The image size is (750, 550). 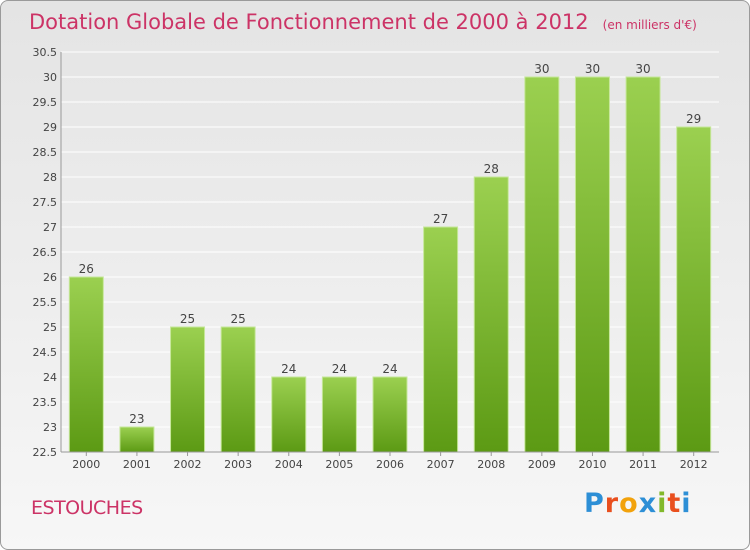 I want to click on x-tick-label: 2009, so click(x=542, y=464).